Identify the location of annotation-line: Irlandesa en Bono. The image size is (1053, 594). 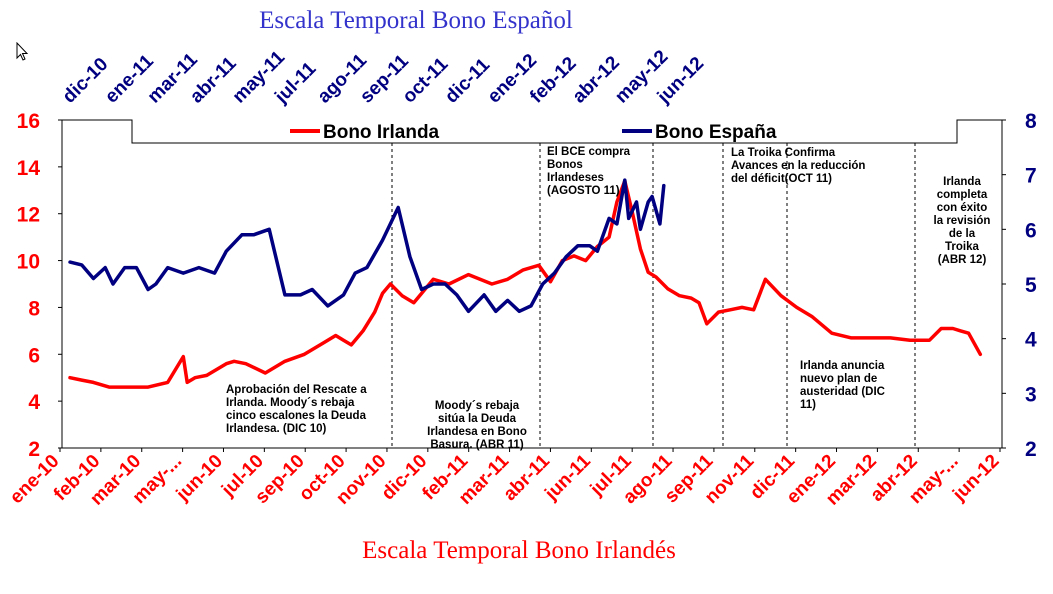
(477, 432).